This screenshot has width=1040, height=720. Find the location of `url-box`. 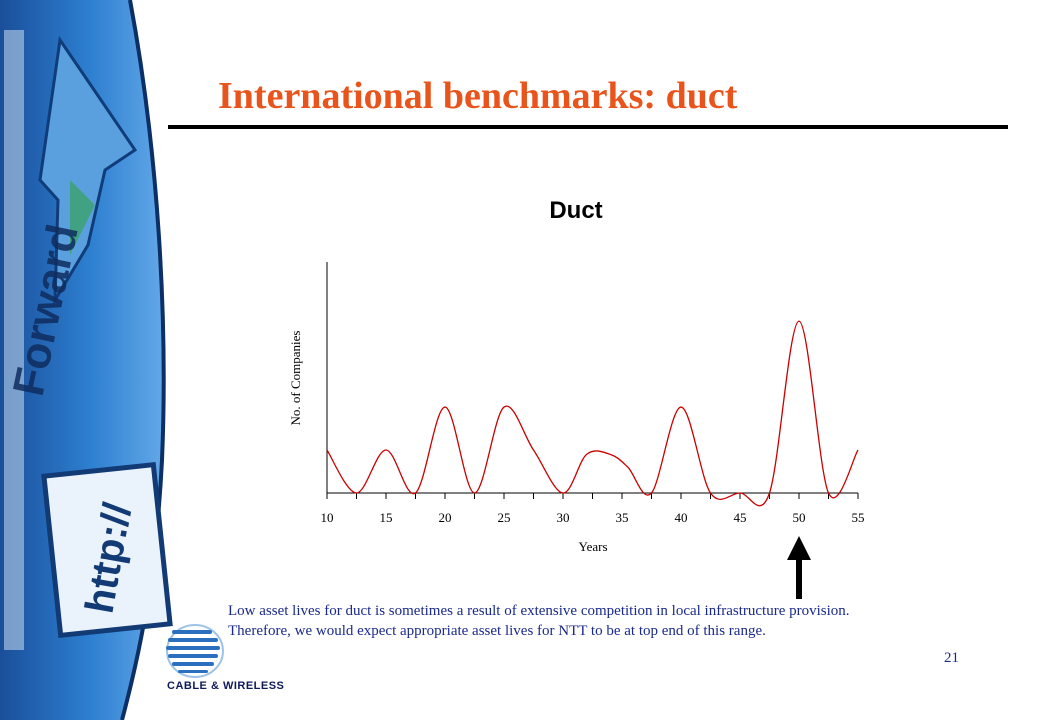

url-box is located at coordinates (107, 550).